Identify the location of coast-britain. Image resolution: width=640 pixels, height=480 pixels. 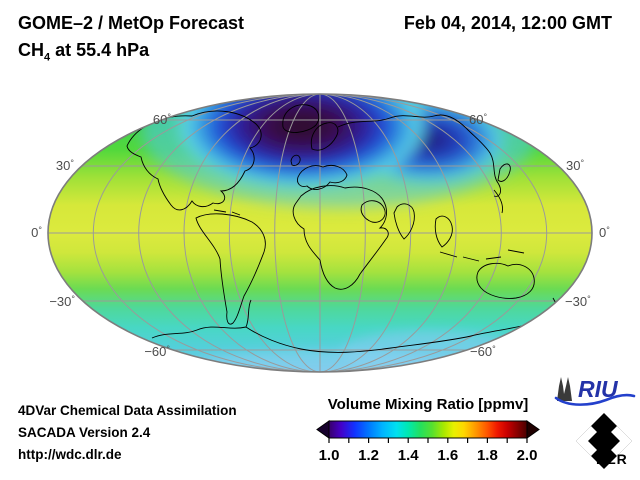
(295, 160).